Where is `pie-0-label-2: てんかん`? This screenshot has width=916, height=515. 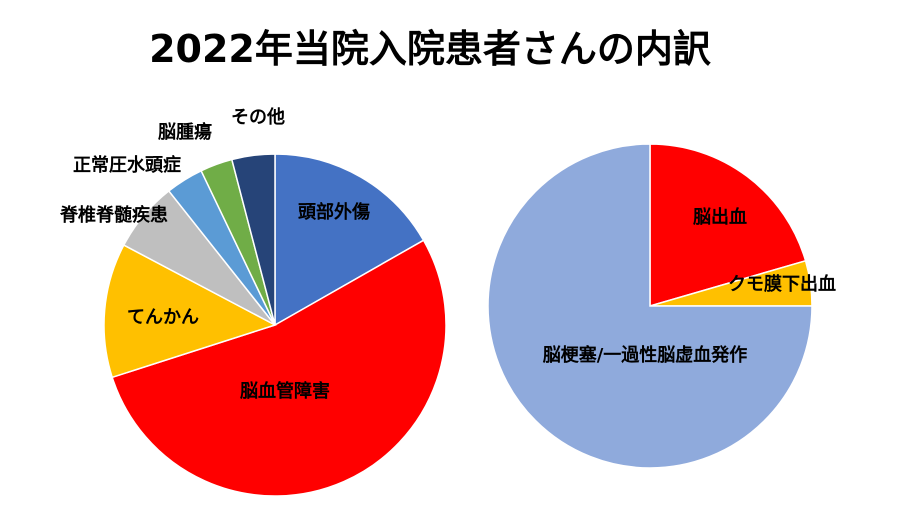
pie-0-label-2: てんかん is located at coordinates (163, 317).